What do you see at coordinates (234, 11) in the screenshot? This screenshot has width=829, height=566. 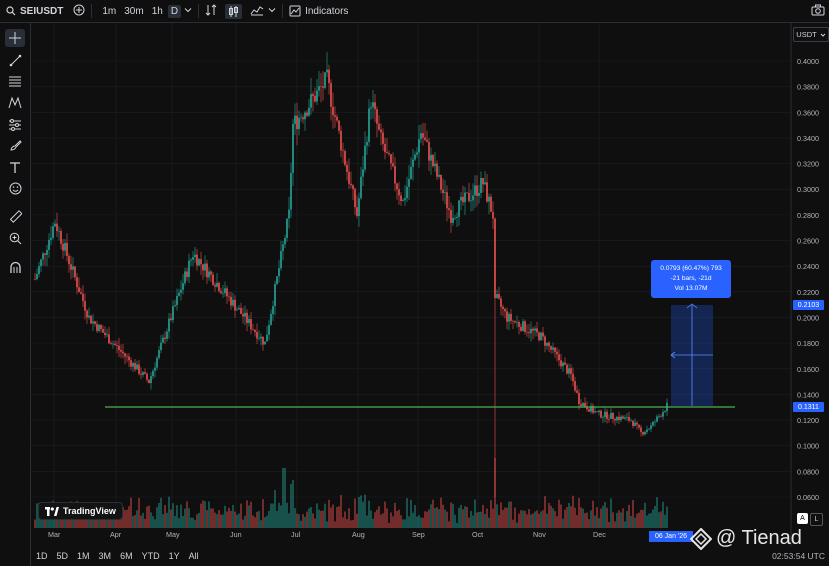 I see `chart-type-candles` at bounding box center [234, 11].